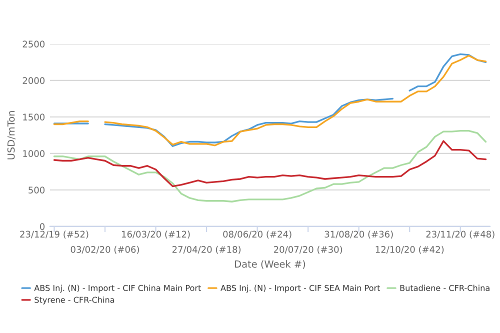 The height and width of the screenshot is (333, 500). Describe the element at coordinates (117, 288) in the screenshot. I see `legend-label: ABS Inj. (N) - Import - CIF China Main Port` at that location.